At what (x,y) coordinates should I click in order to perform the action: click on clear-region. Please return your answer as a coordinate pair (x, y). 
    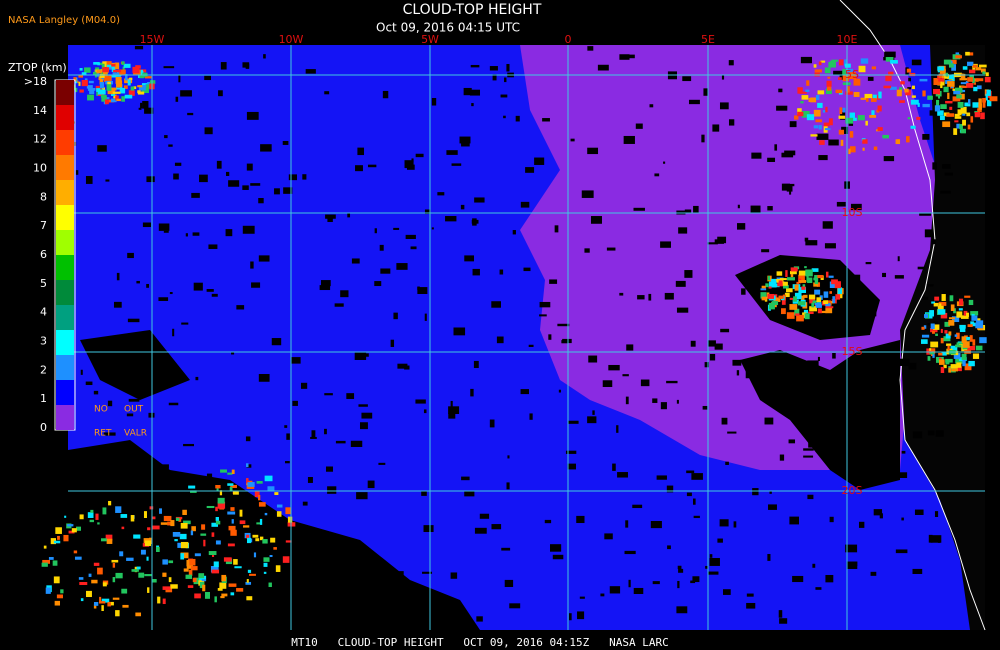
    Looking at the image, I should click on (820, 415).